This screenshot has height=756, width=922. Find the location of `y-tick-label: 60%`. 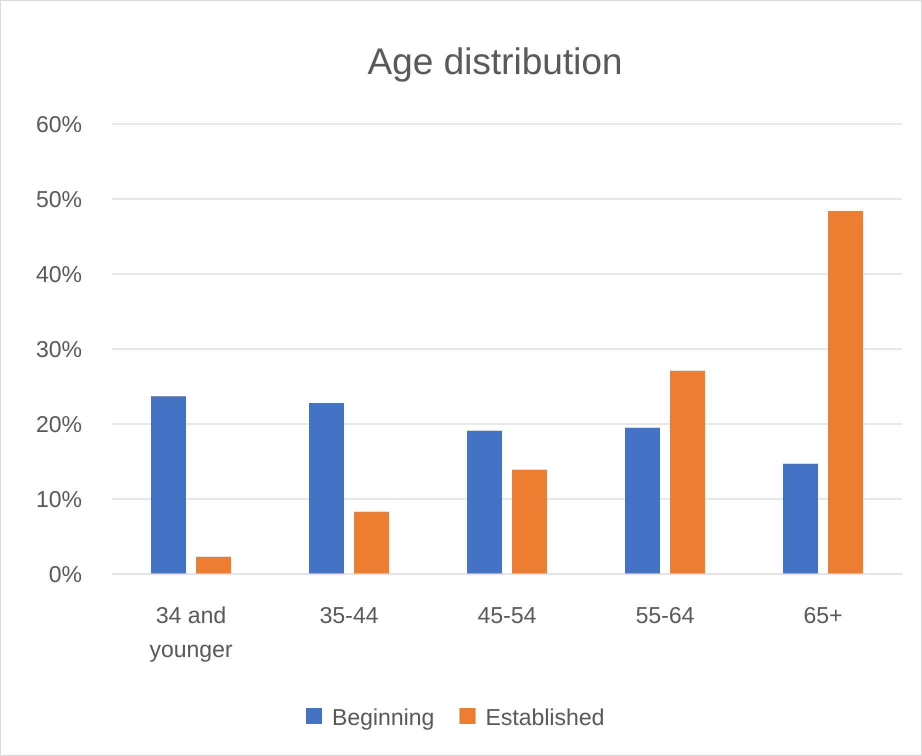

y-tick-label: 60% is located at coordinates (59, 124).